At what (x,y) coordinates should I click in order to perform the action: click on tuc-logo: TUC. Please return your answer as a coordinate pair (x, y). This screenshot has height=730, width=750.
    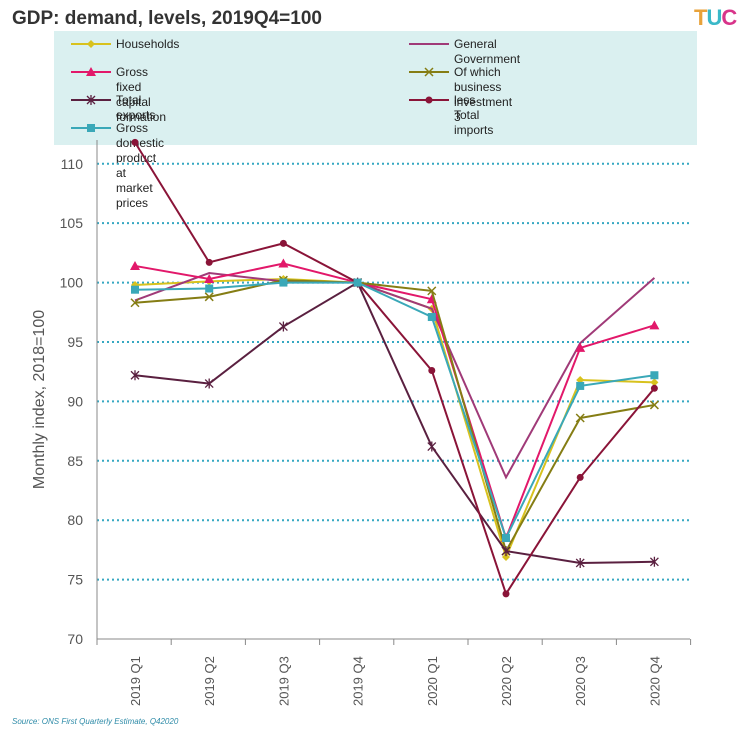
    Looking at the image, I should click on (715, 18).